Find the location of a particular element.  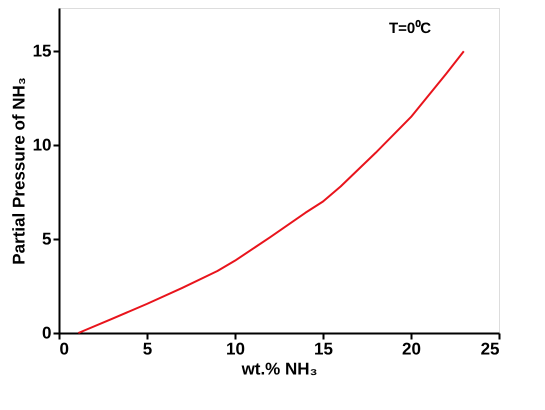

y-axis-title: Partial Pressure of NH₃ is located at coordinates (19, 171).